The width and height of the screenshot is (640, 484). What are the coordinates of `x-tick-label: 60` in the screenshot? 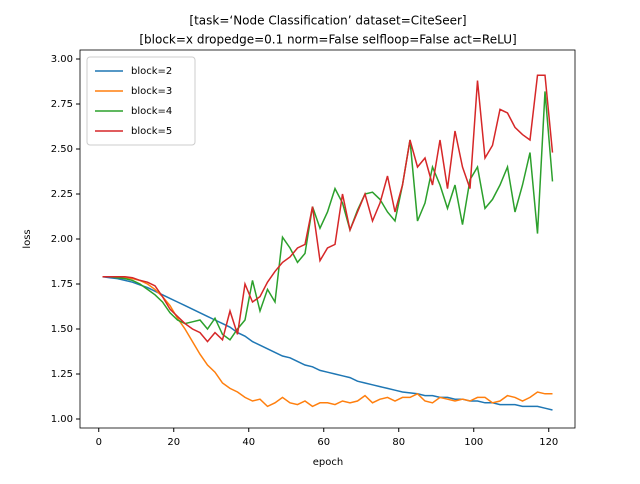 It's located at (323, 442).